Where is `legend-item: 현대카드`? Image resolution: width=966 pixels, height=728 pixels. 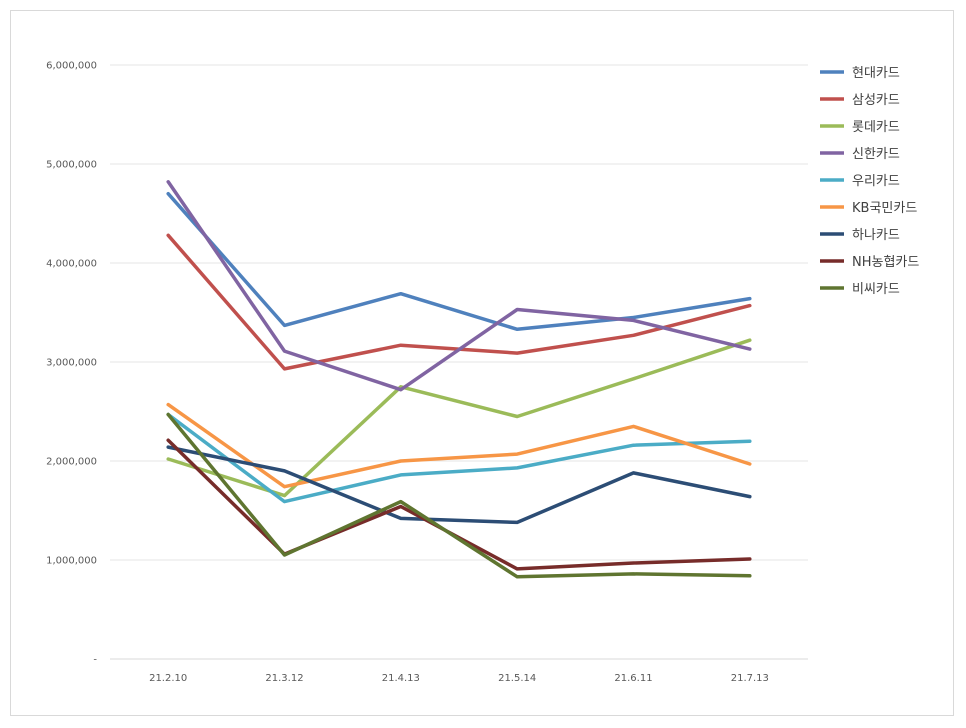 legend-item: 현대카드 is located at coordinates (860, 73).